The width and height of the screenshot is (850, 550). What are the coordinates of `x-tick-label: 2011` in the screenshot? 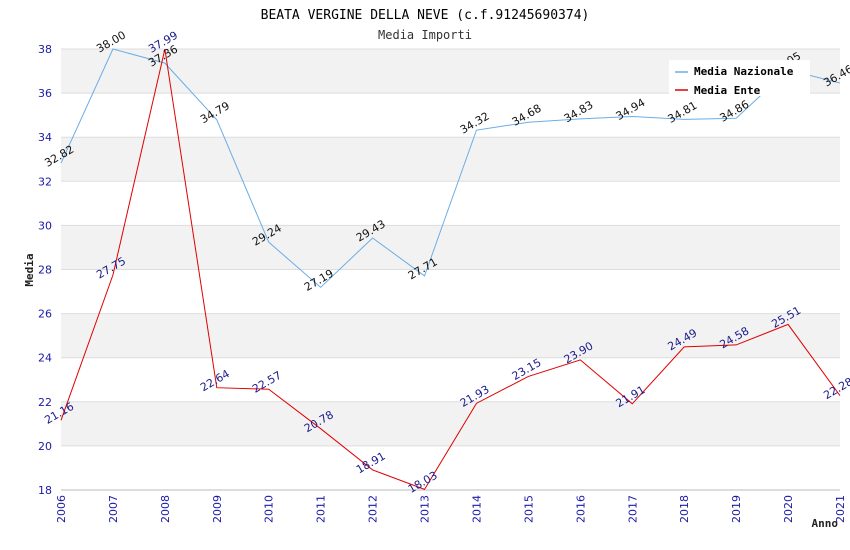 It's located at (321, 509).